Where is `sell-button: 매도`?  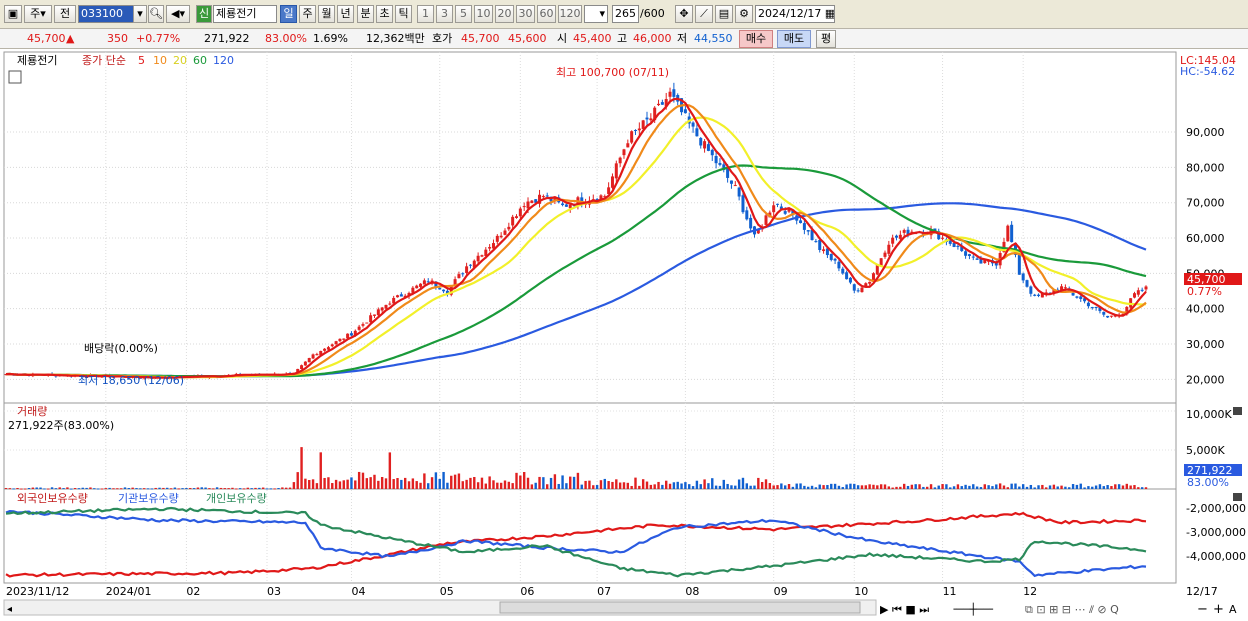 sell-button: 매도 is located at coordinates (794, 39).